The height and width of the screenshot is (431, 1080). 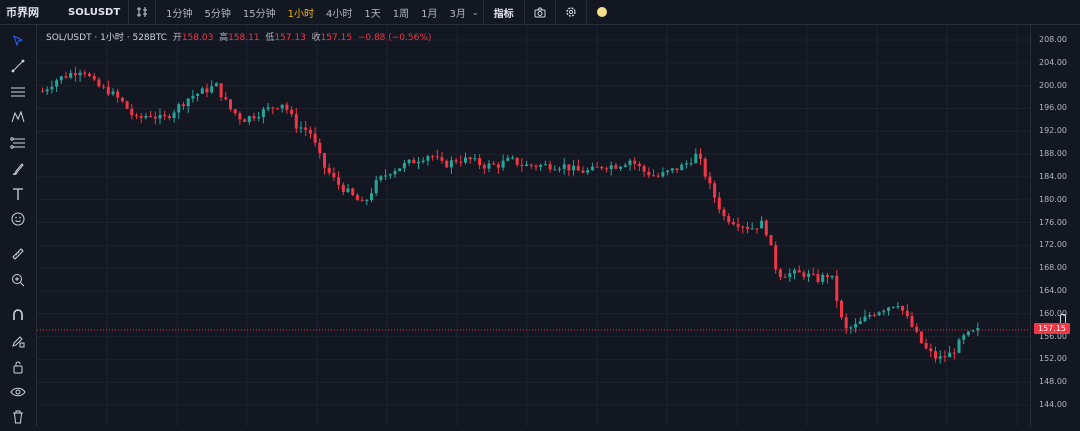 I want to click on fib-icon, so click(x=18, y=143).